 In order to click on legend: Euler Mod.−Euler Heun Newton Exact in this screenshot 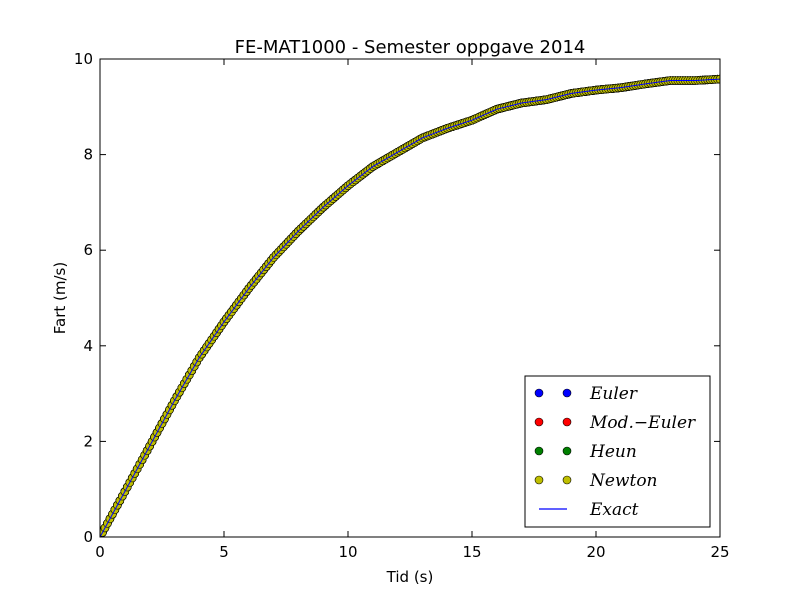, I will do `click(617, 451)`.